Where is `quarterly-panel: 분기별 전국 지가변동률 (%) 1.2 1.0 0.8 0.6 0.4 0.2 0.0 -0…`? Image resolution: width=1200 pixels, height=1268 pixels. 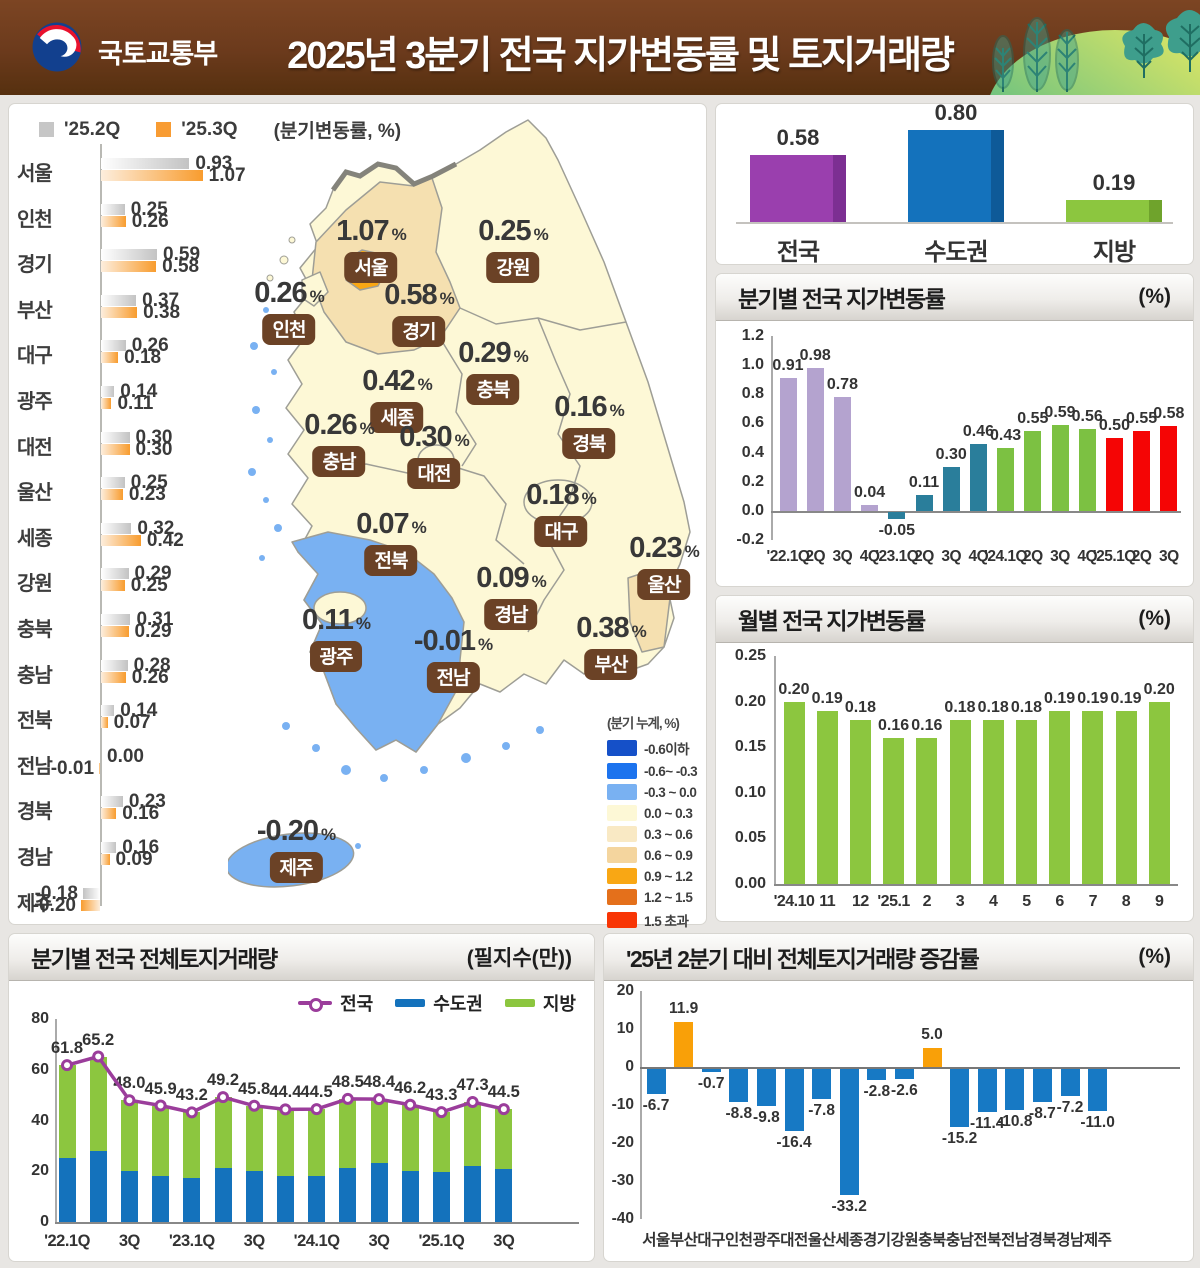
quarterly-panel: 분기별 전국 지가변동률 (%) 1.2 1.0 0.8 0.6 0.4 0.2 0.0 -0… is located at coordinates (954, 430).